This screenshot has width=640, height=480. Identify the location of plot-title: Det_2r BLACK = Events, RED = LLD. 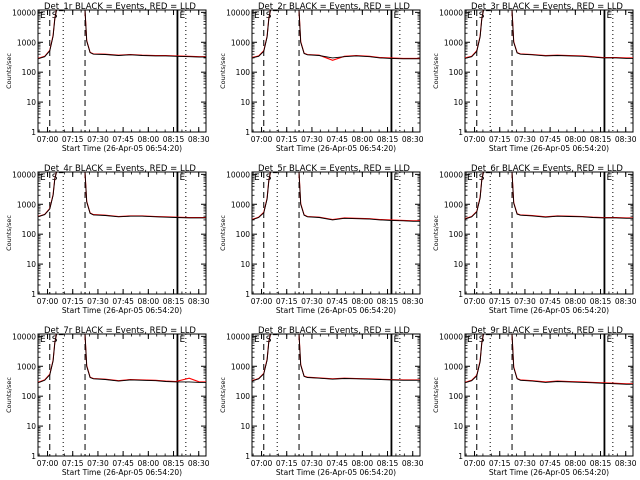
(334, 7).